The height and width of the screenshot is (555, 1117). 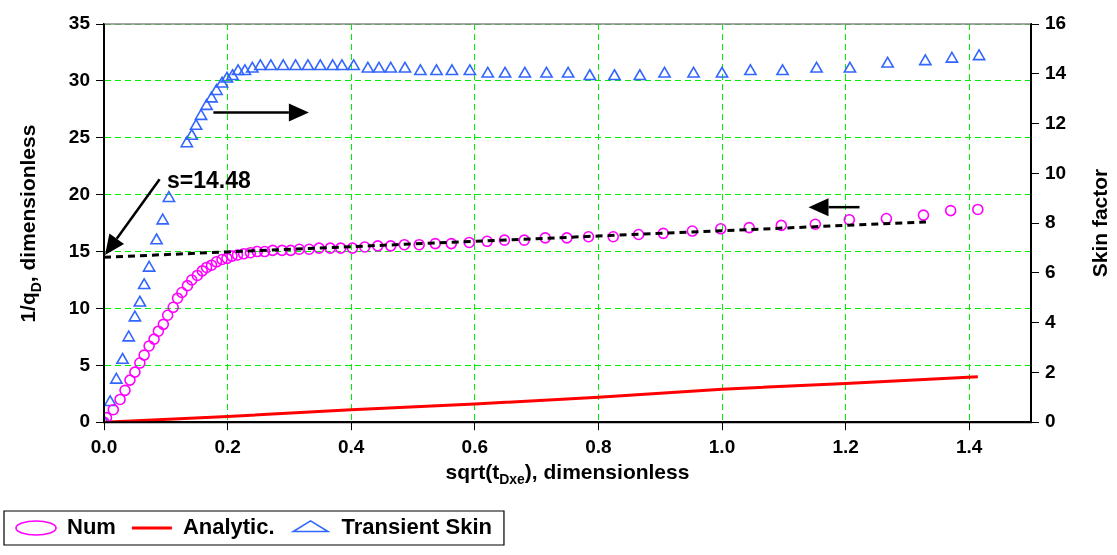 What do you see at coordinates (1056, 122) in the screenshot?
I see `y2-tick-label: 12` at bounding box center [1056, 122].